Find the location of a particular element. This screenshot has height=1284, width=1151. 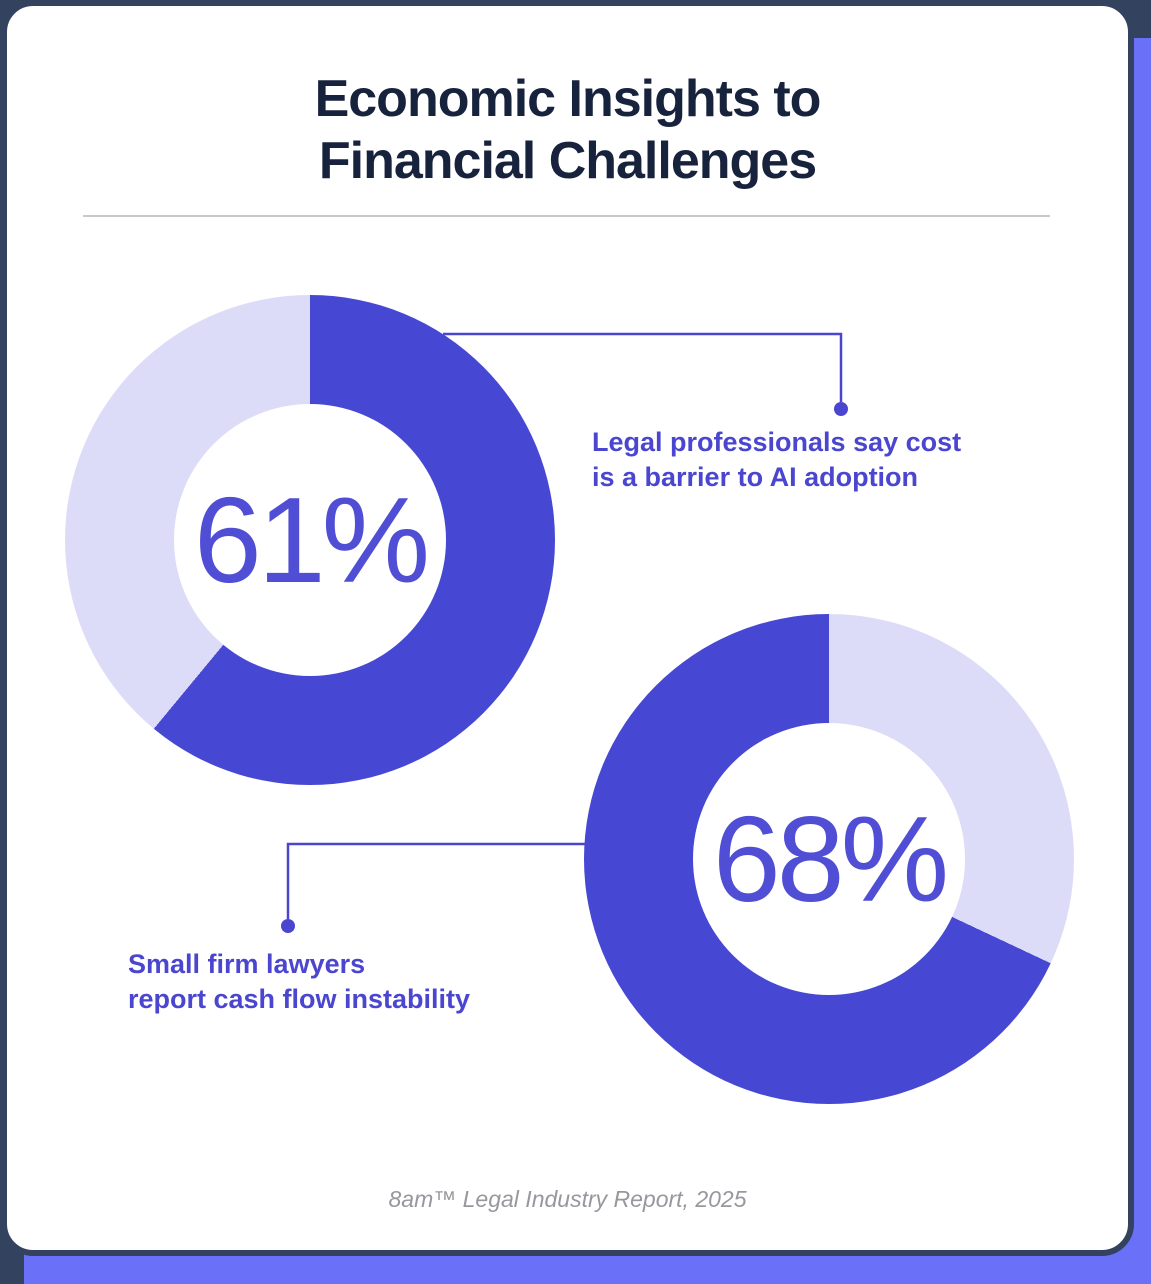

page-title-line-1: Economic Insights to is located at coordinates (568, 99).